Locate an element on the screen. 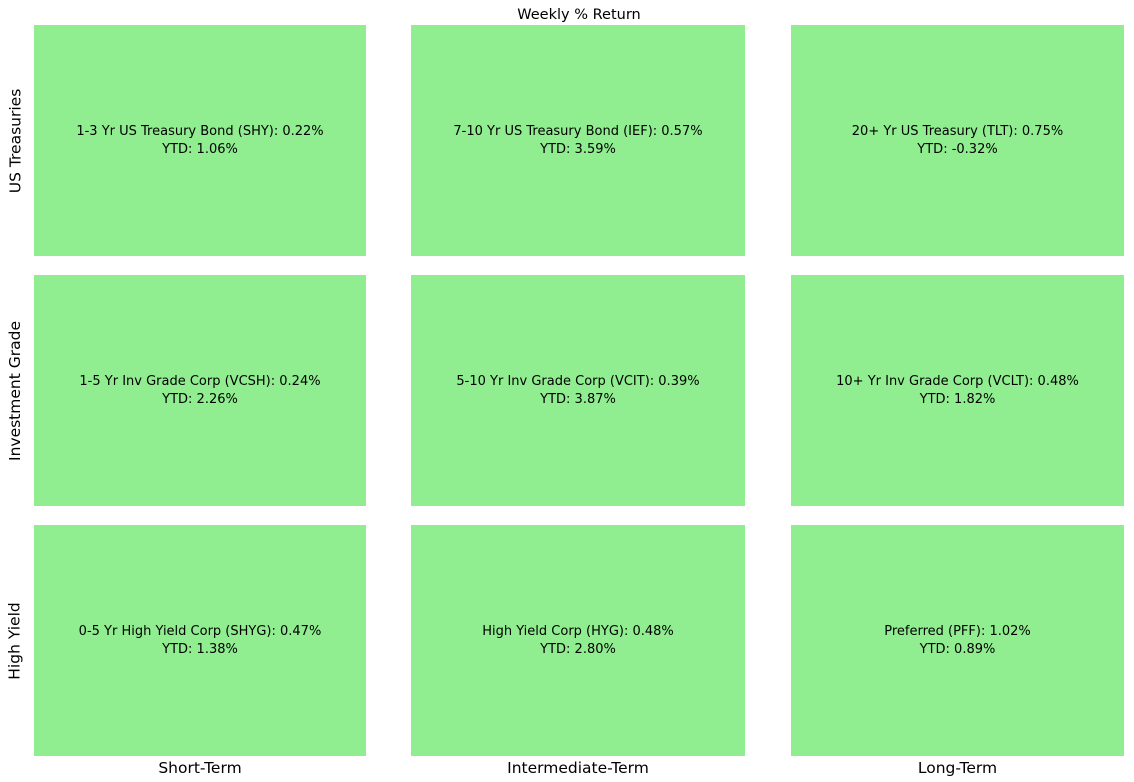  heatmap-cell-hyg: High Yield Corp (HYG): 0.48% YTD: 2.80% is located at coordinates (578, 640).